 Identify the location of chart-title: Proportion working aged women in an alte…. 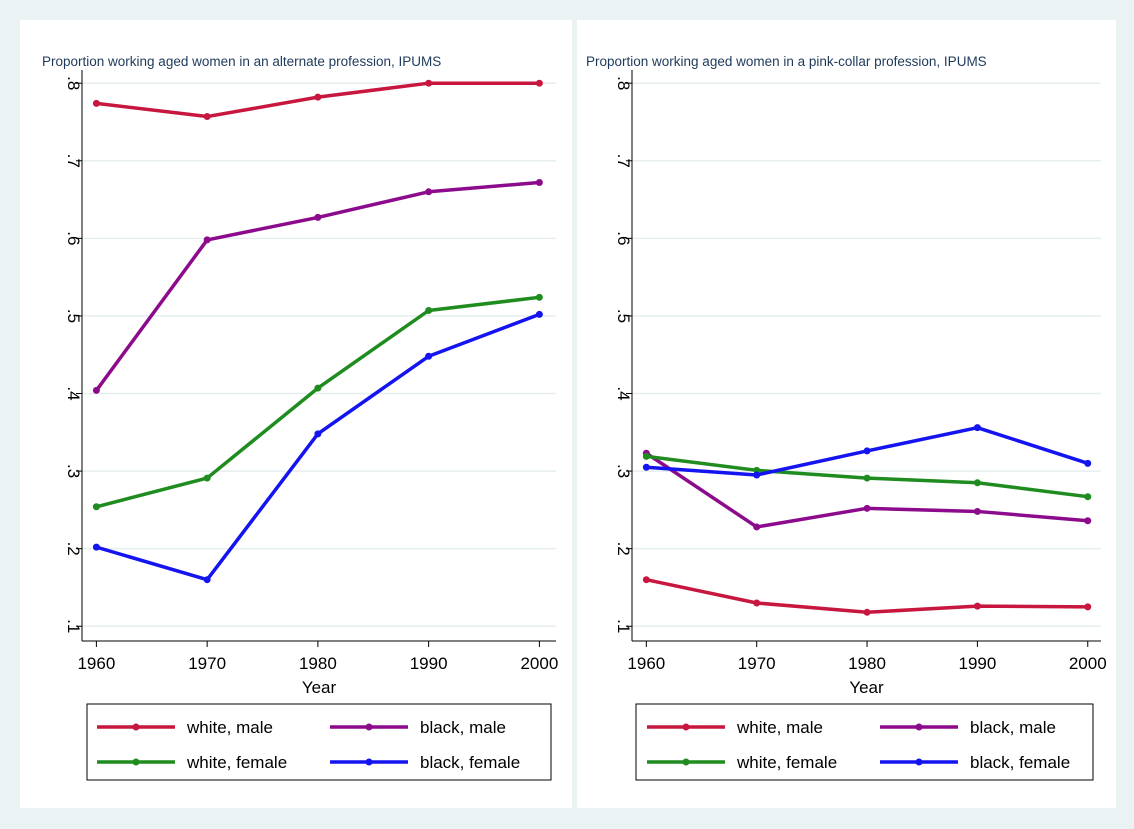
(241, 61).